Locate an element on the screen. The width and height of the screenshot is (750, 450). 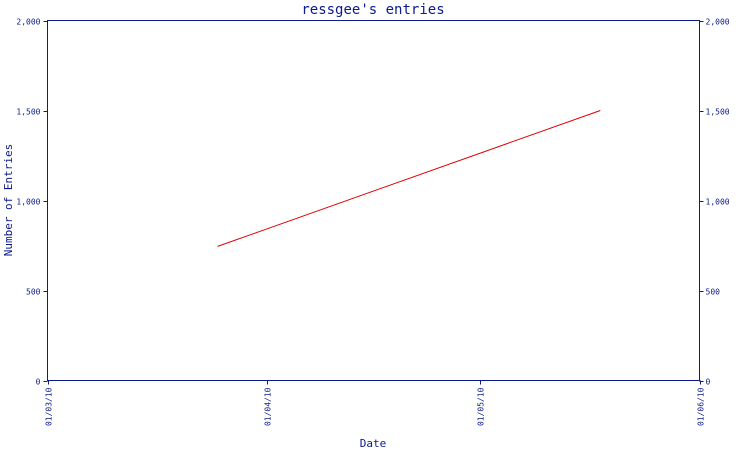
y-tick-label-right: 1,000 is located at coordinates (718, 202).